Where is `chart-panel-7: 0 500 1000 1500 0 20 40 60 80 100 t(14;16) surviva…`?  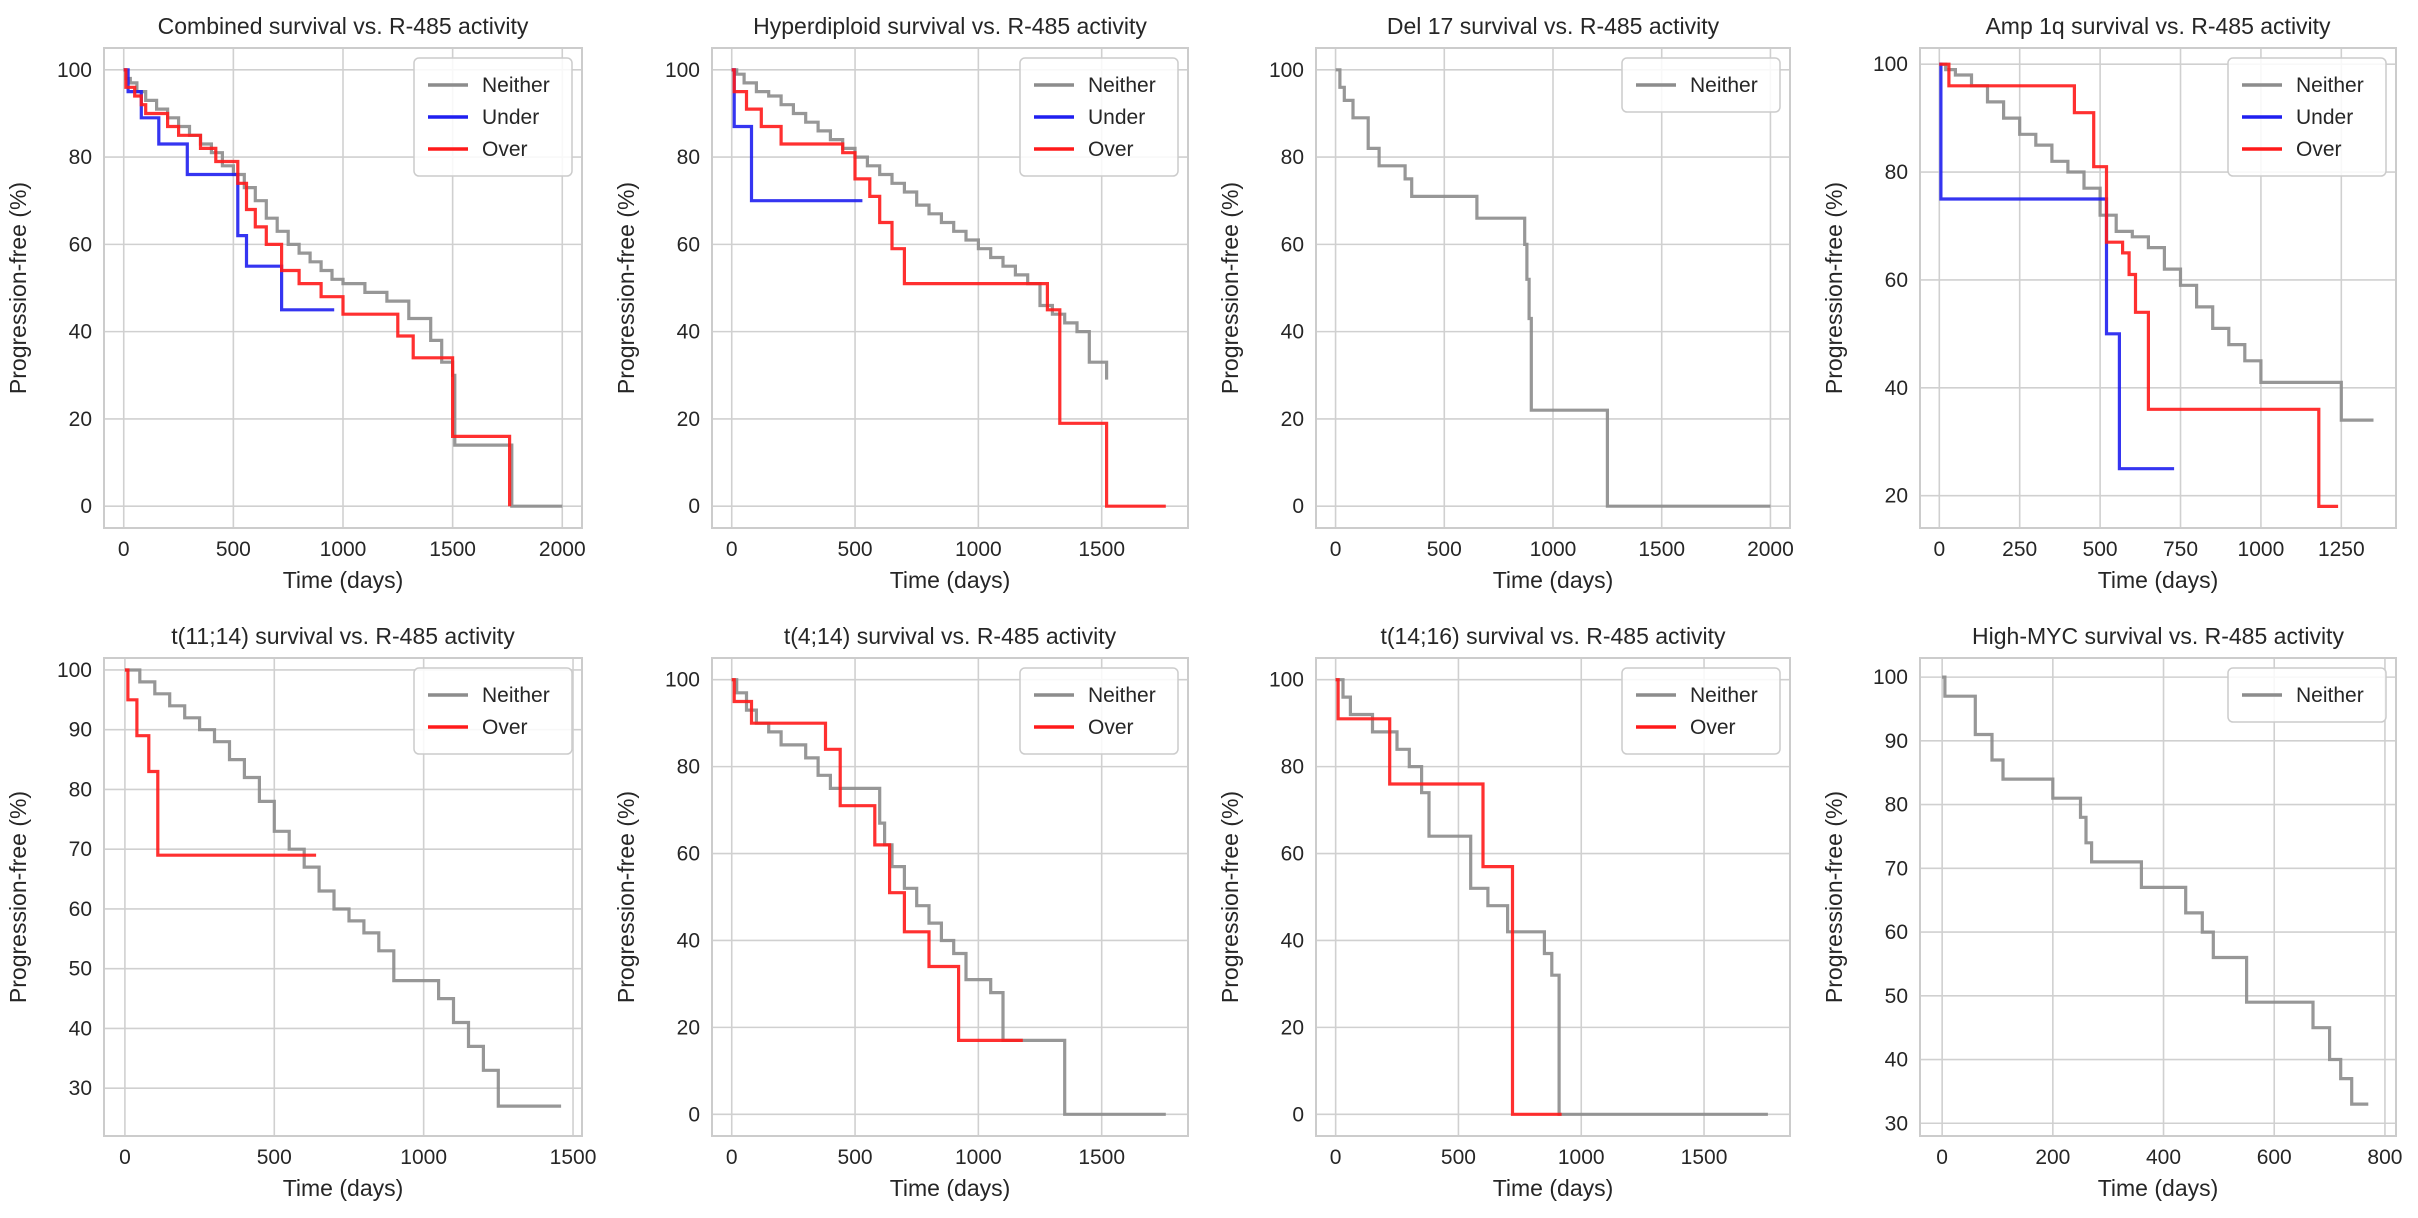
chart-panel-7: 0 500 1000 1500 0 20 40 60 80 100 t(14;16) surviva… is located at coordinates (1504, 912).